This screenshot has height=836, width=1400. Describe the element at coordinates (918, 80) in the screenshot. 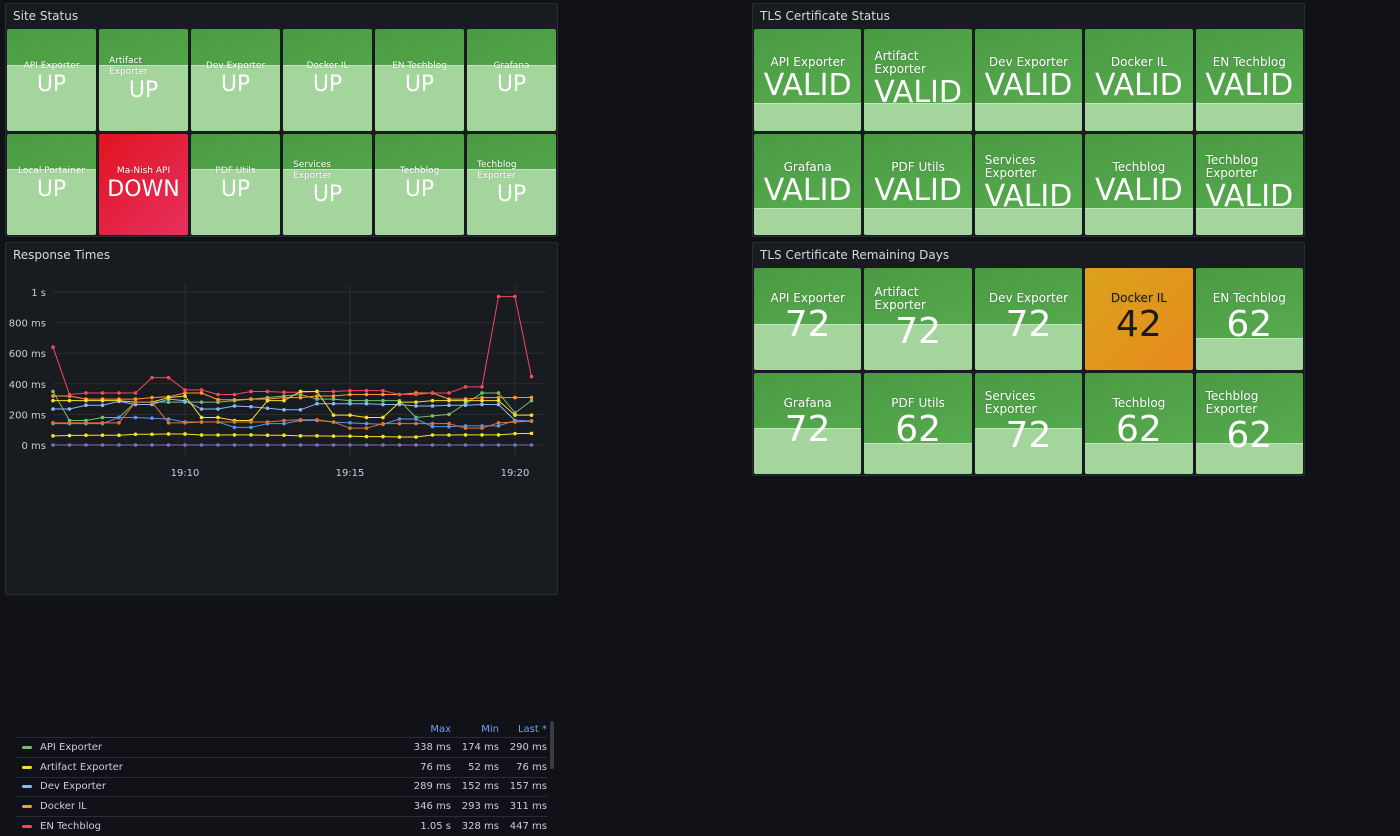

I see `stat-tile: Artifact Exporter VALID` at that location.